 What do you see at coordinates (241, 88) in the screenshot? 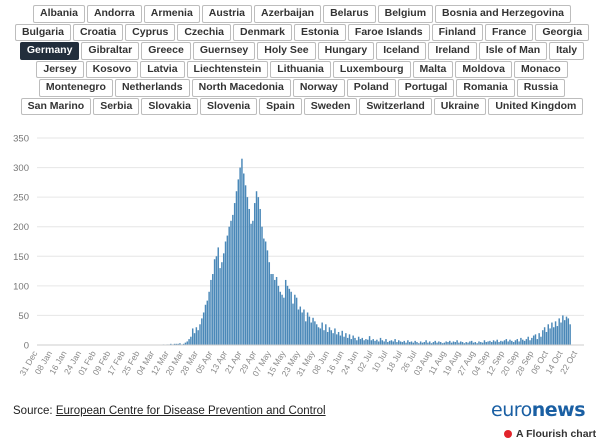
I see `country-button: North Macedonia` at bounding box center [241, 88].